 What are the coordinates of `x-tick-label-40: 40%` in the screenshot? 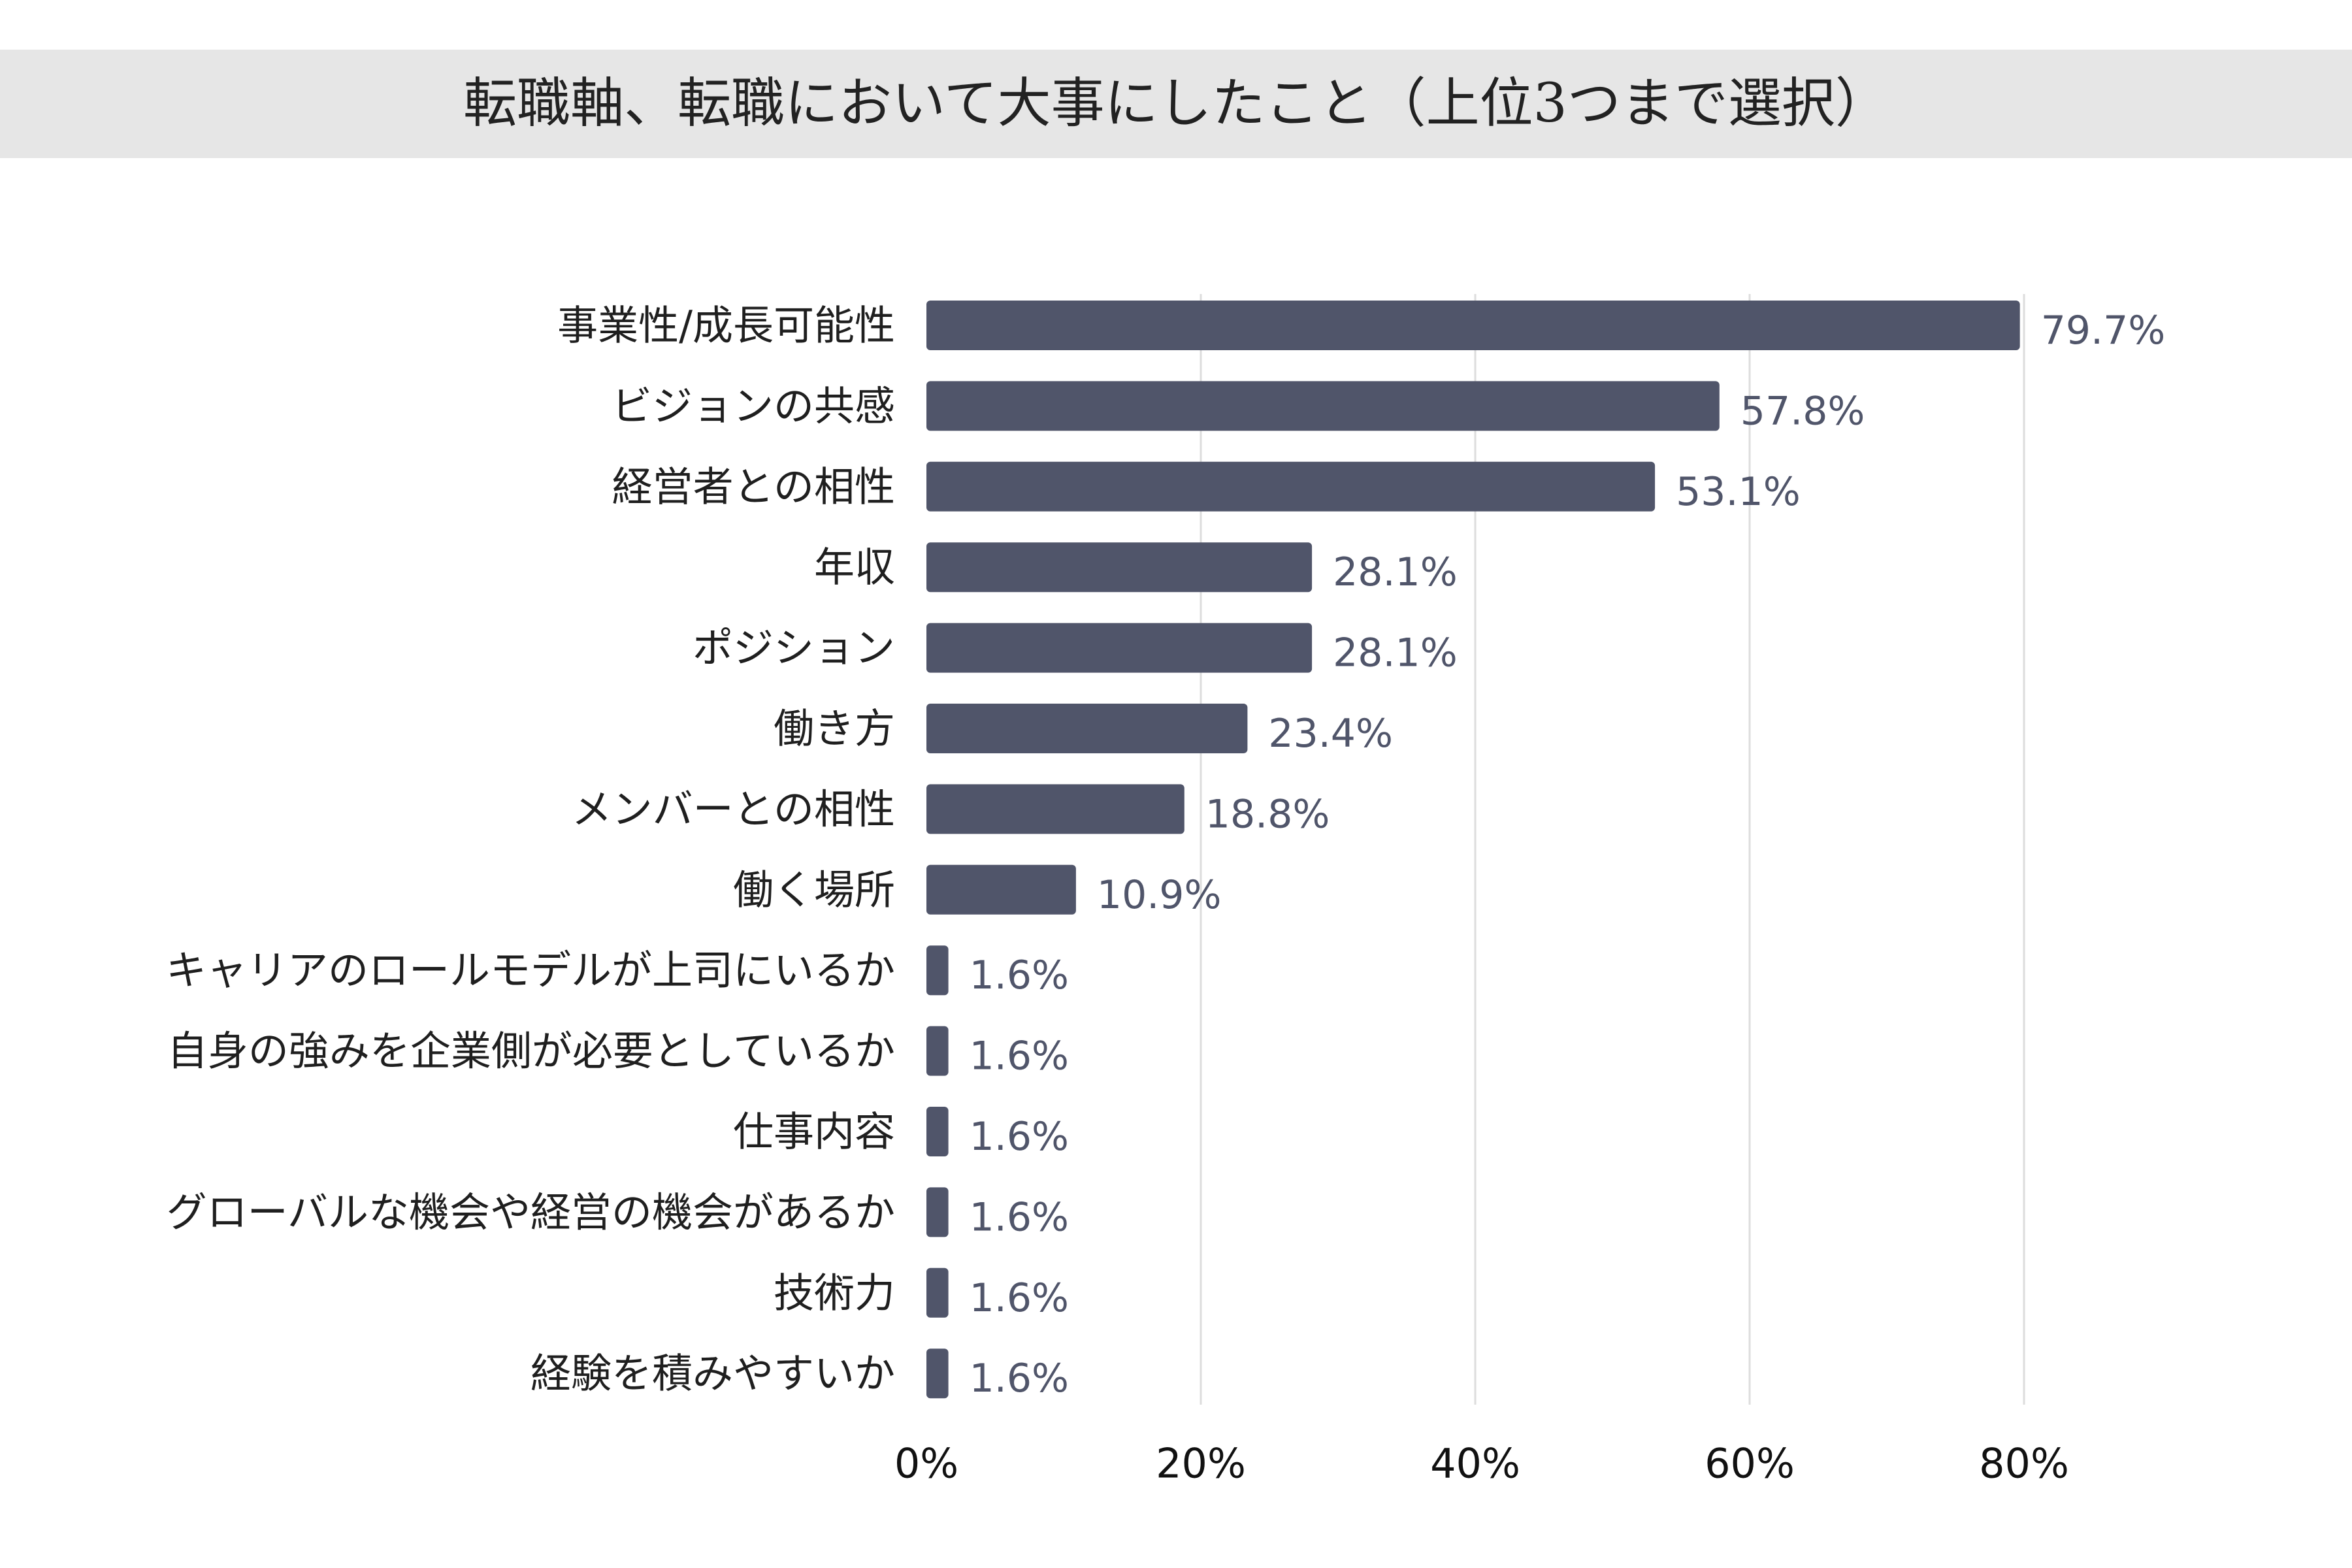 It's located at (1475, 1464).